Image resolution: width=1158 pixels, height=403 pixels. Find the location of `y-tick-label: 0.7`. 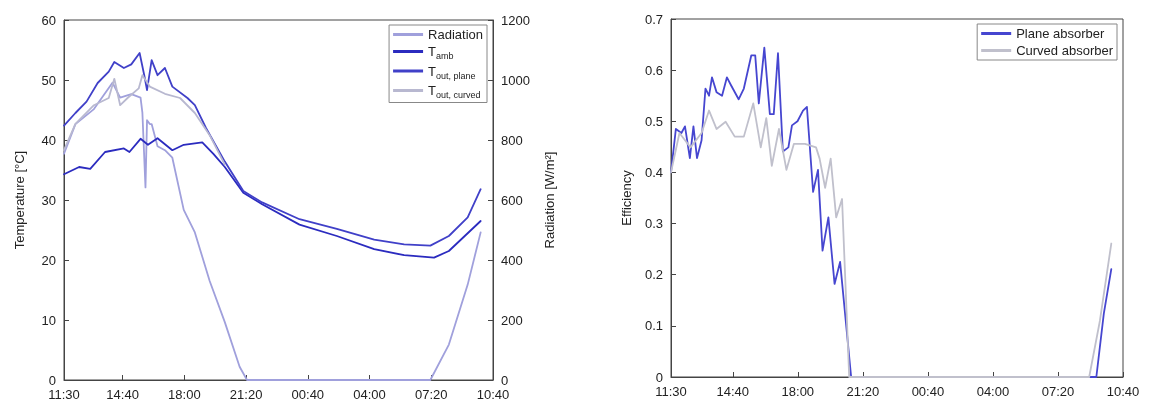

y-tick-label: 0.7 is located at coordinates (653, 19).